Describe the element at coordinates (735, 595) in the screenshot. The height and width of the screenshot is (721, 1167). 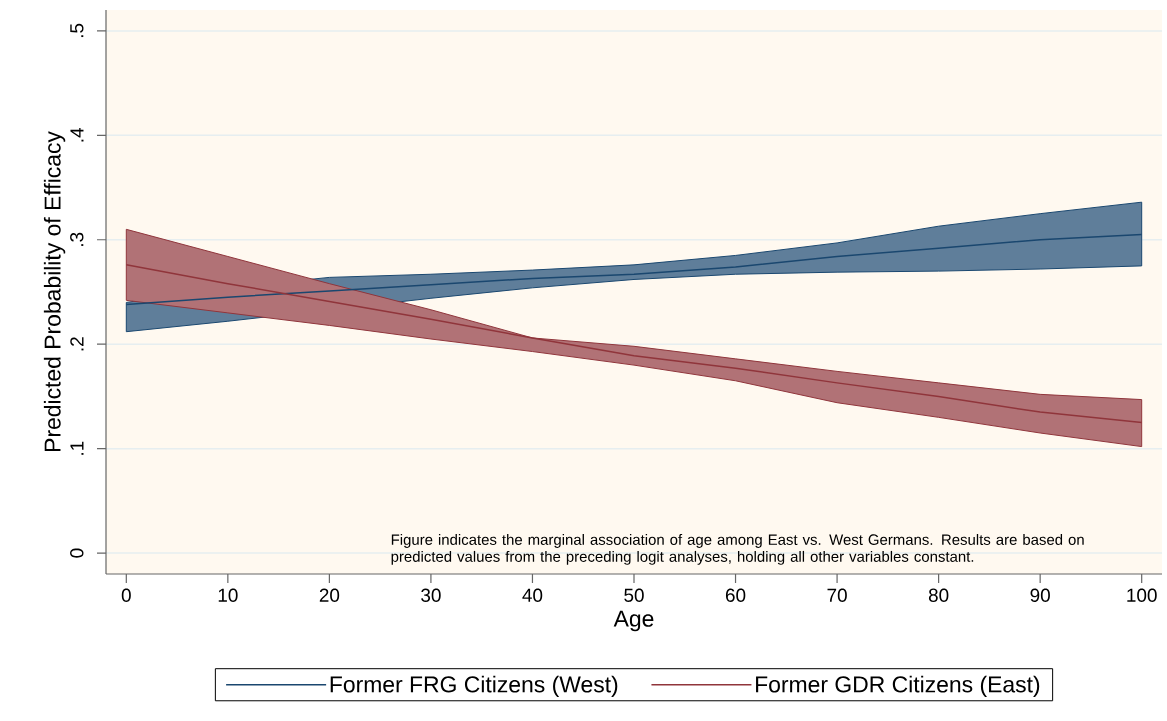
I see `x-tick-label: 60` at that location.